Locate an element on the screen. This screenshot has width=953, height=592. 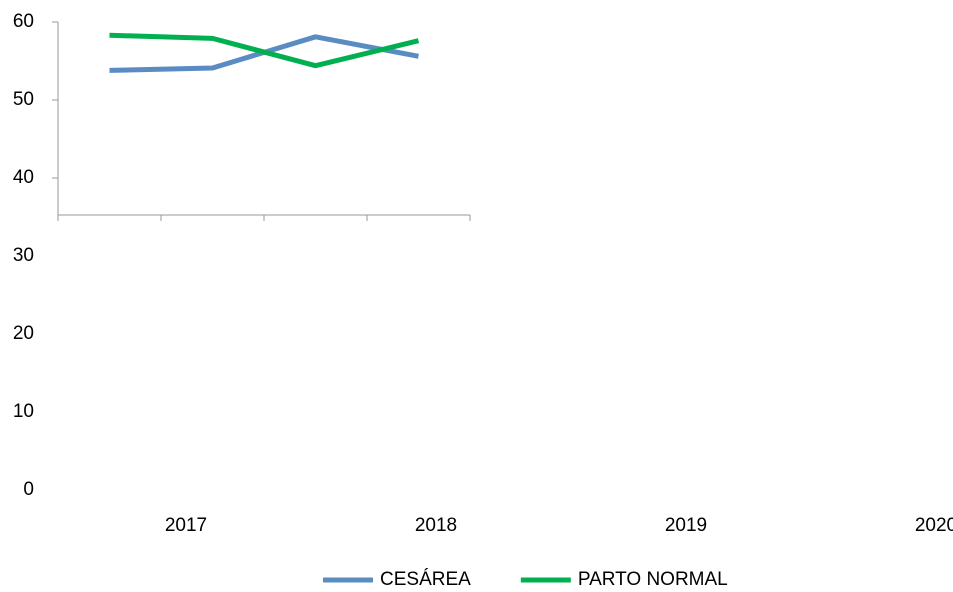
y-tick-label: 20 is located at coordinates (23, 333).